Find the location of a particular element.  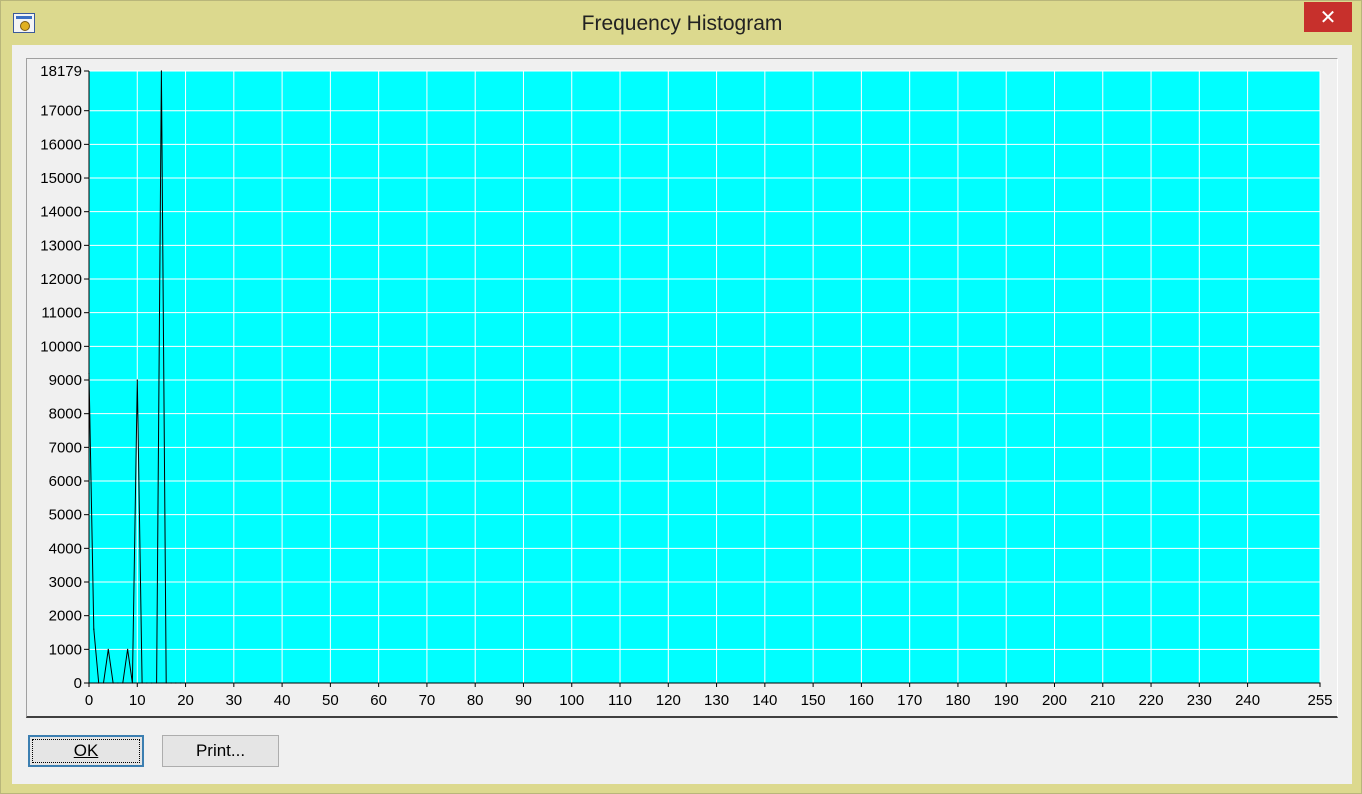

y-tick-label: 13000 is located at coordinates (61, 245).